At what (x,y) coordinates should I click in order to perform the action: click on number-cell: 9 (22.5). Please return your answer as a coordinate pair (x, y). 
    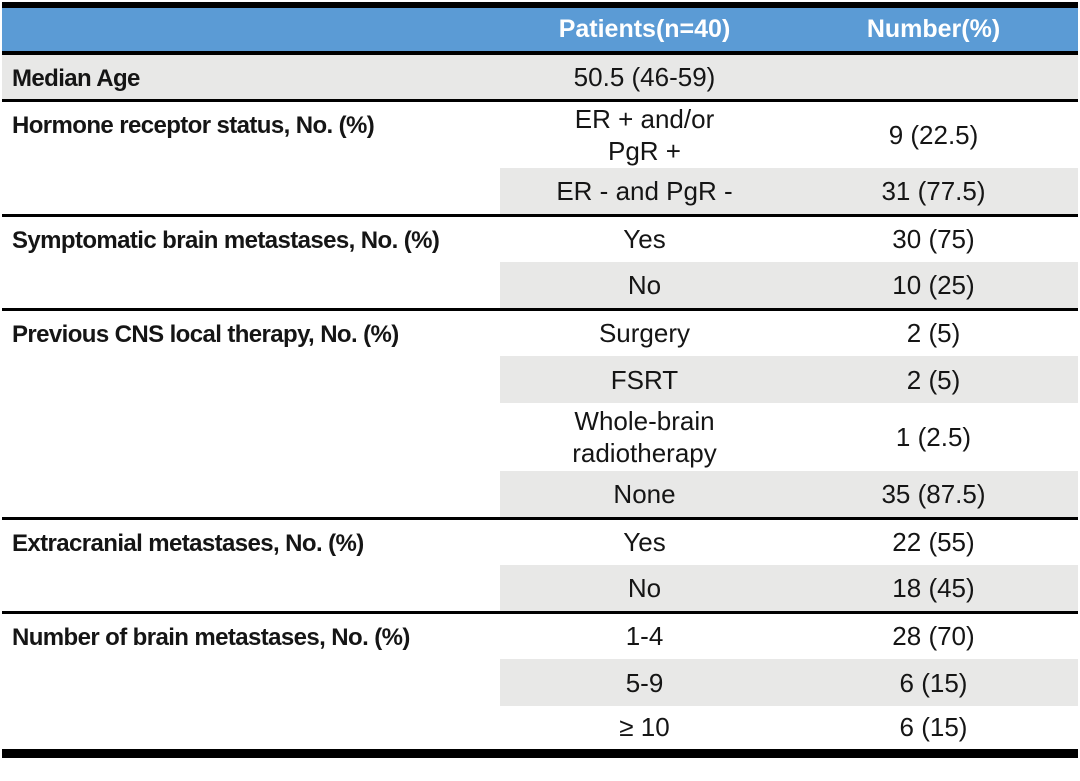
    Looking at the image, I should click on (933, 134).